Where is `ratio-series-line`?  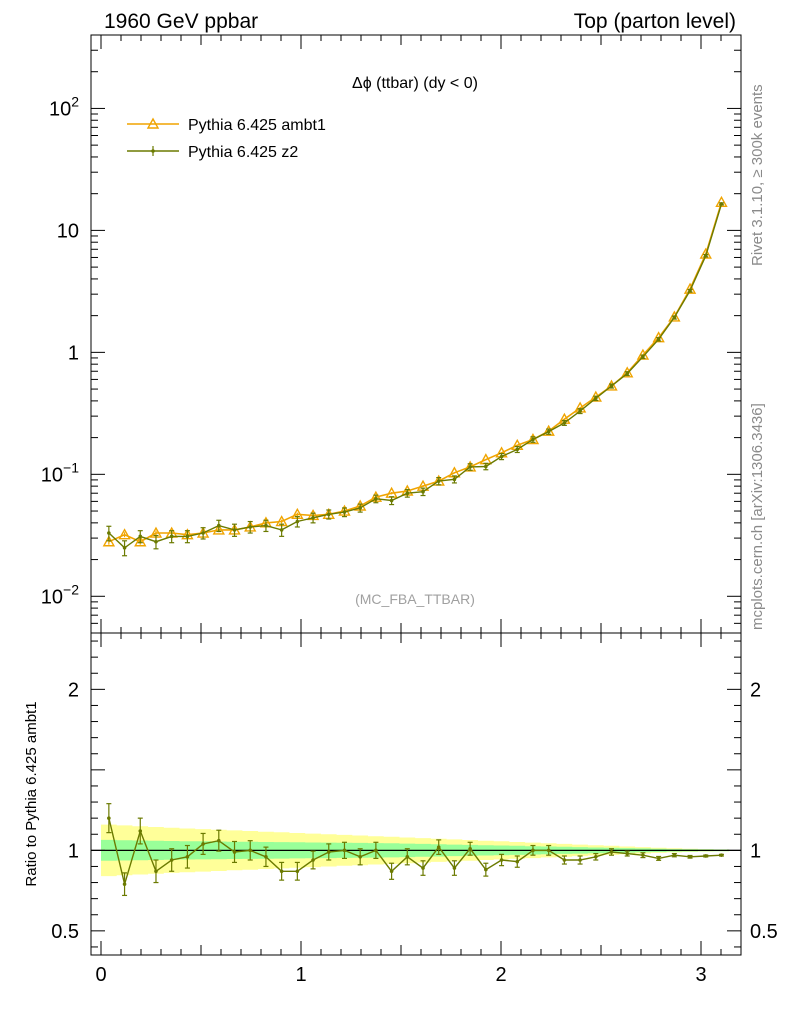 ratio-series-line is located at coordinates (415, 852).